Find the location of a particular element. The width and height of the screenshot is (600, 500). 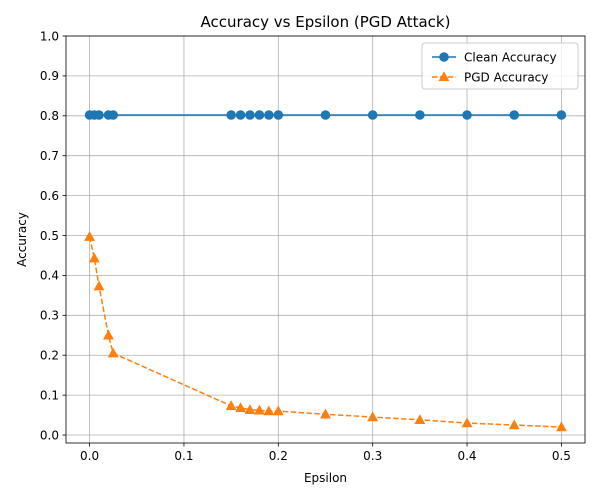

series-clean-accuracy is located at coordinates (325, 115).